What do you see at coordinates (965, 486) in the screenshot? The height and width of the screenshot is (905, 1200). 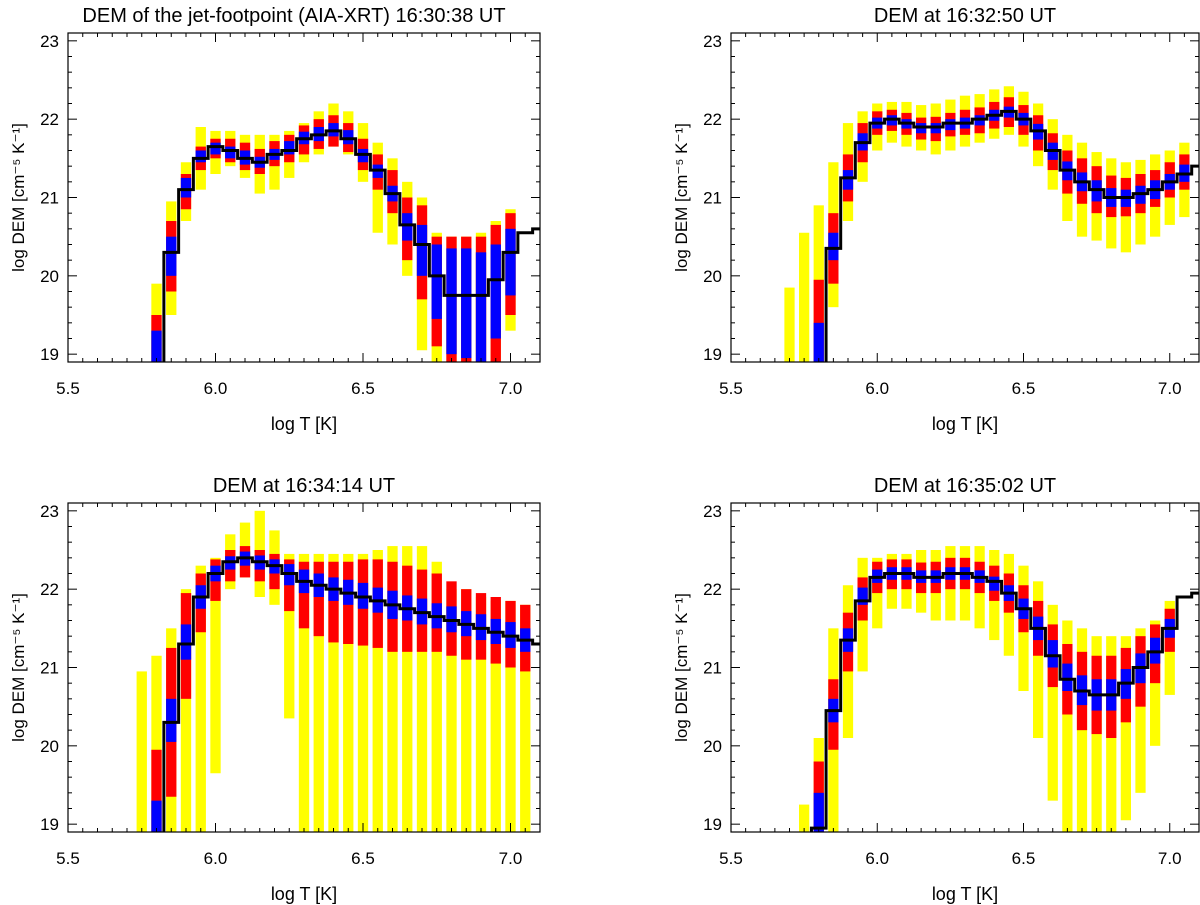 I see `chart-title: DEM at 16:35:02 UT` at bounding box center [965, 486].